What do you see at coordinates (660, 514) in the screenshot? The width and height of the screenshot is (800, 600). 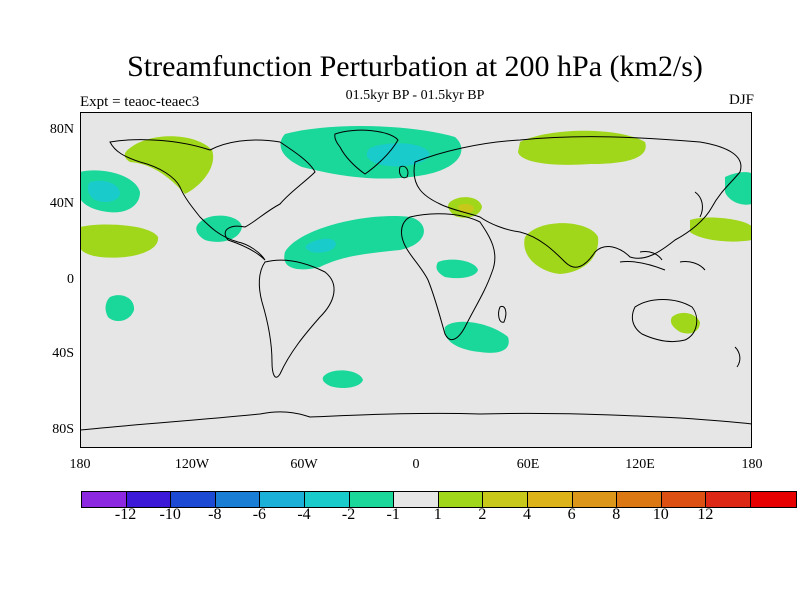 I see `colorbar-tick-label: 10` at bounding box center [660, 514].